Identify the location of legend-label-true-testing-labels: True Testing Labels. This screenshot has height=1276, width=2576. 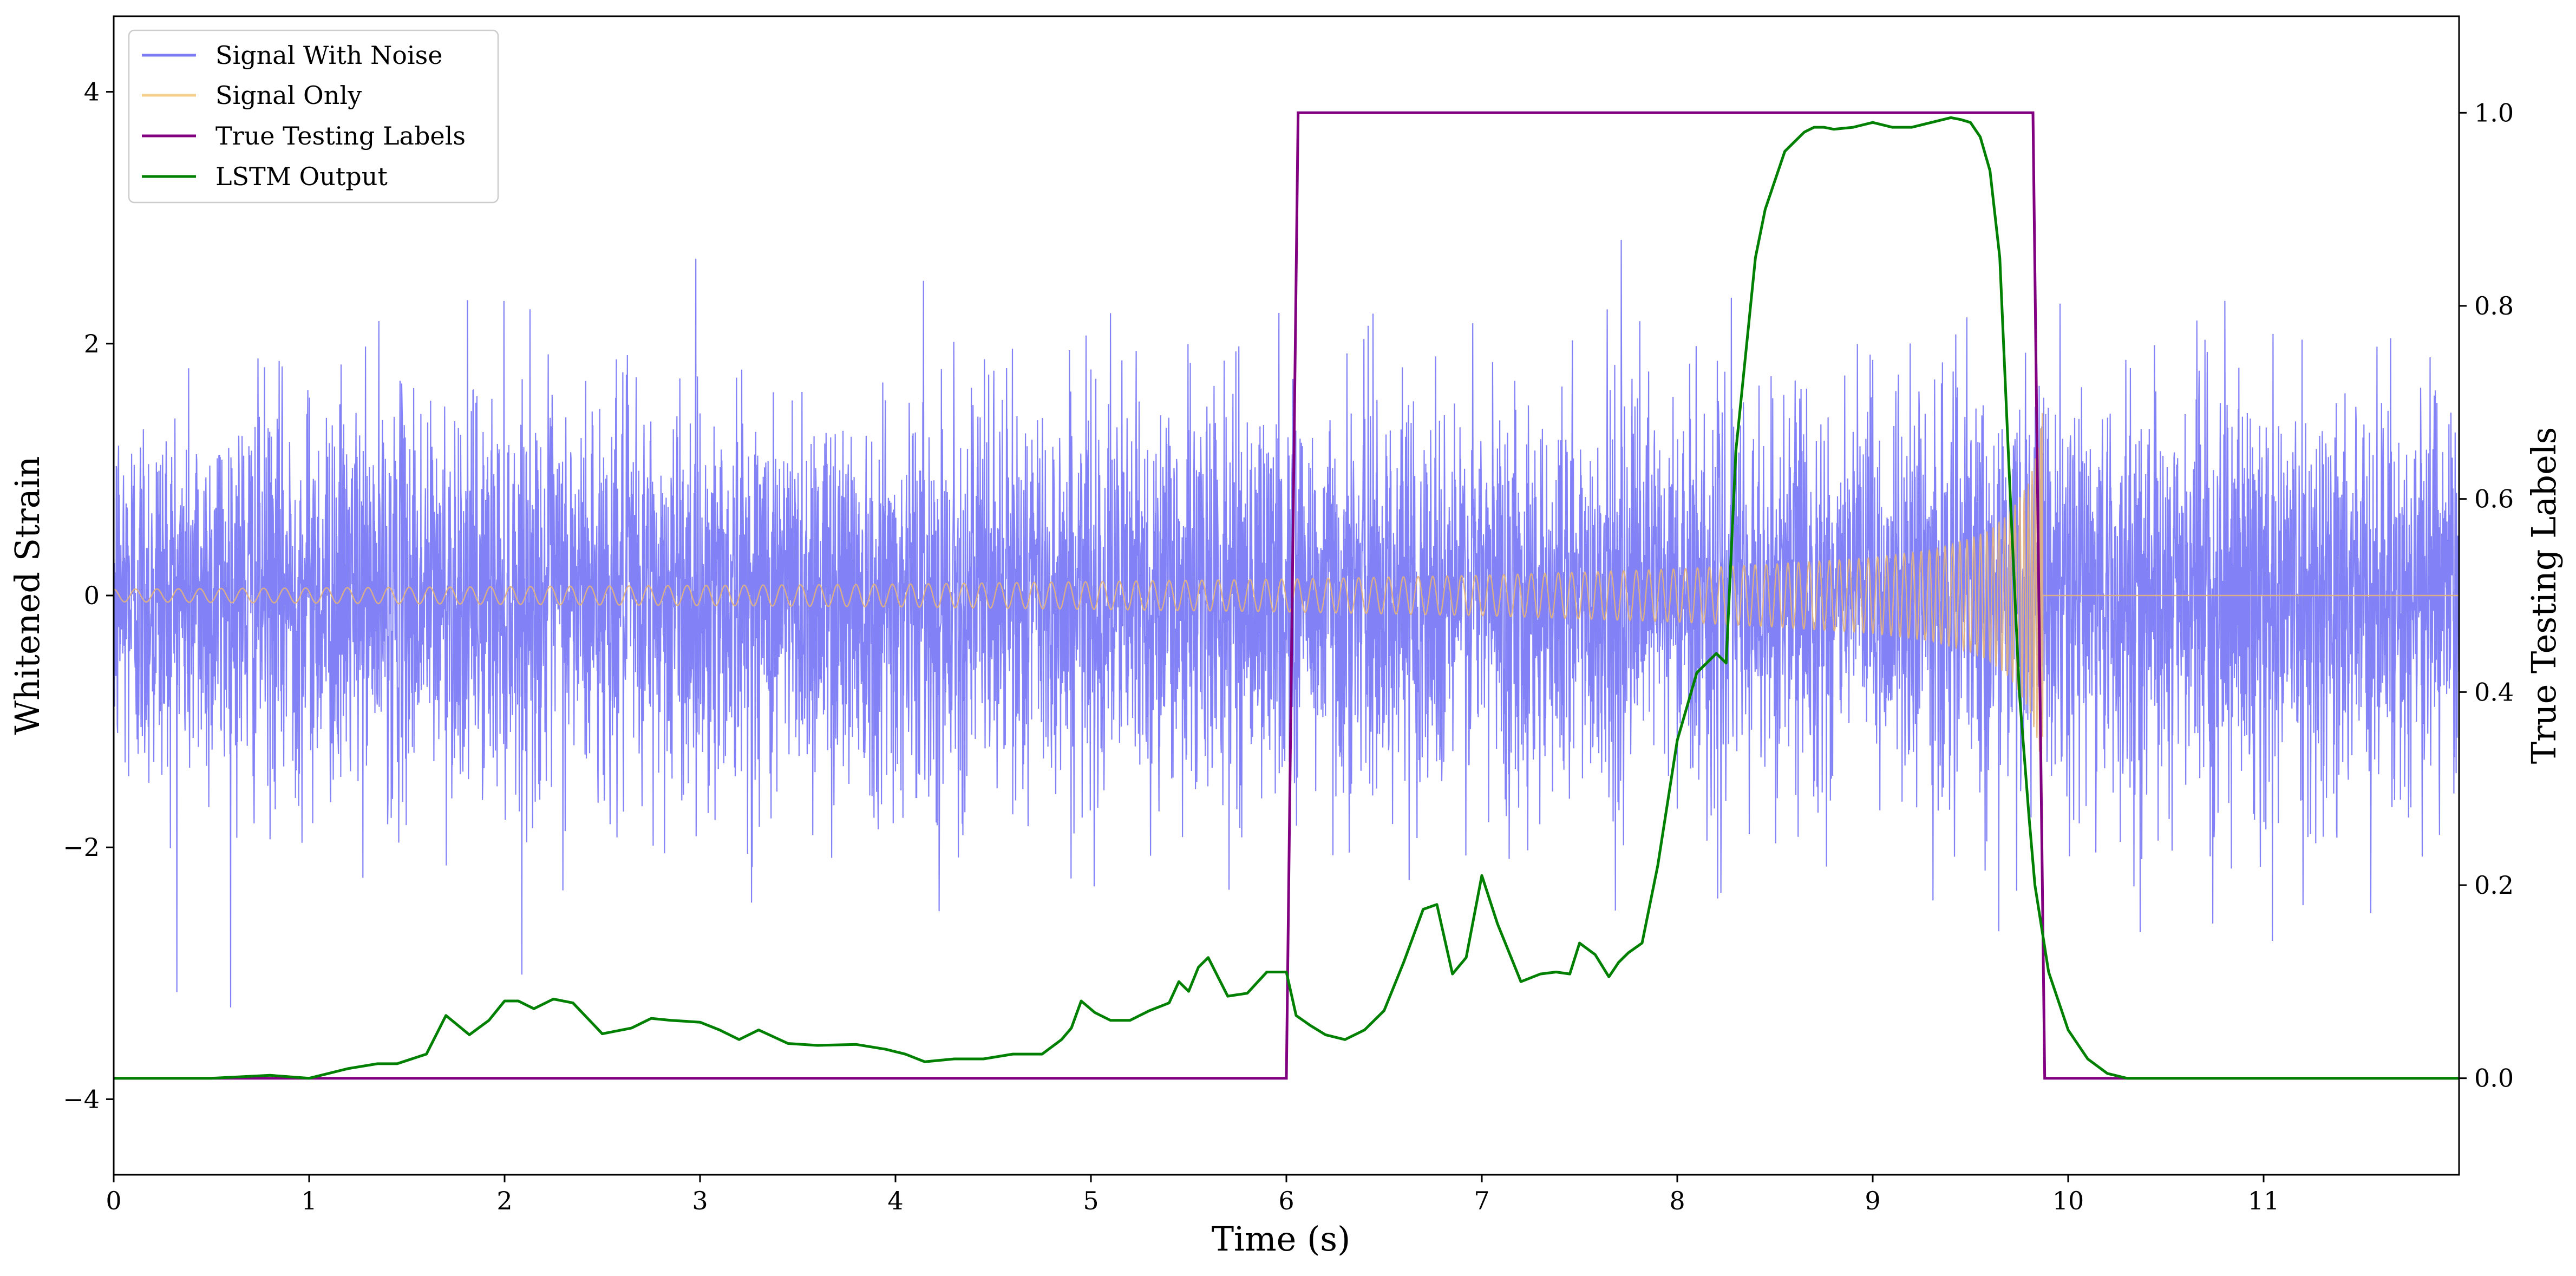
(341, 135).